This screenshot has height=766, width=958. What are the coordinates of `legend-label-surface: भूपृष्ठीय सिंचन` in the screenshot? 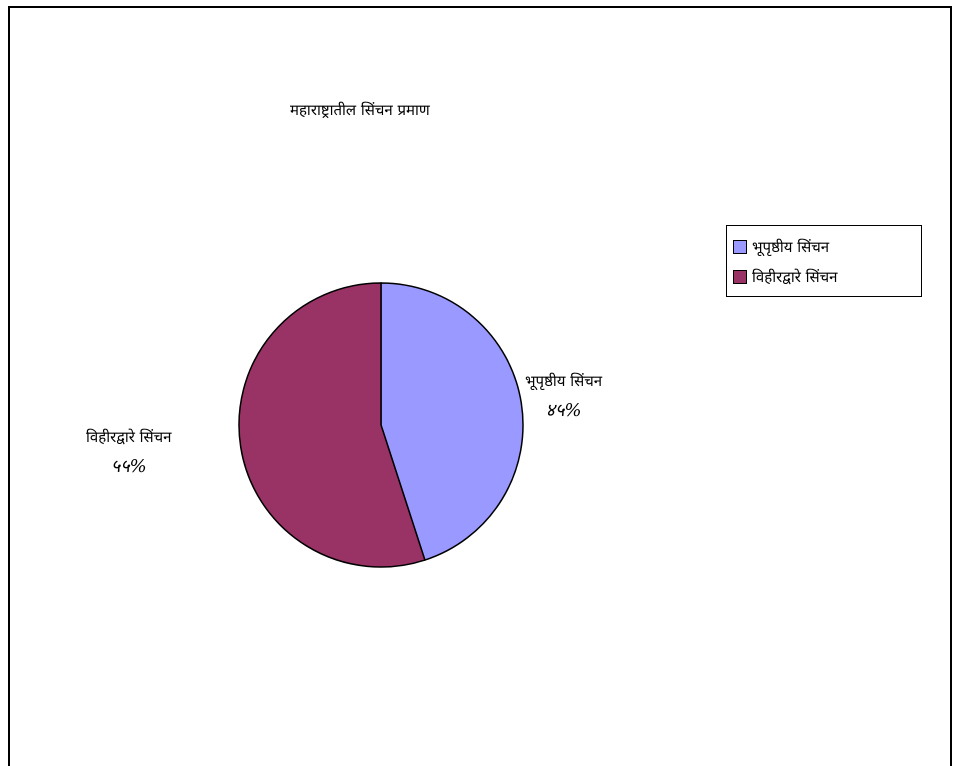 It's located at (791, 247).